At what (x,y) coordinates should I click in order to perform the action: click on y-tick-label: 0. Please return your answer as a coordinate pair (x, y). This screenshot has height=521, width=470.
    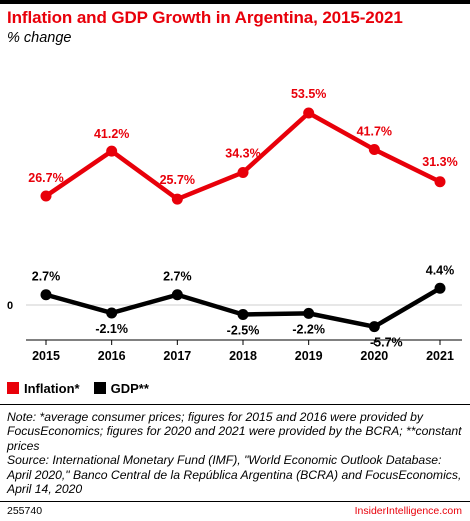
    Looking at the image, I should click on (10, 306).